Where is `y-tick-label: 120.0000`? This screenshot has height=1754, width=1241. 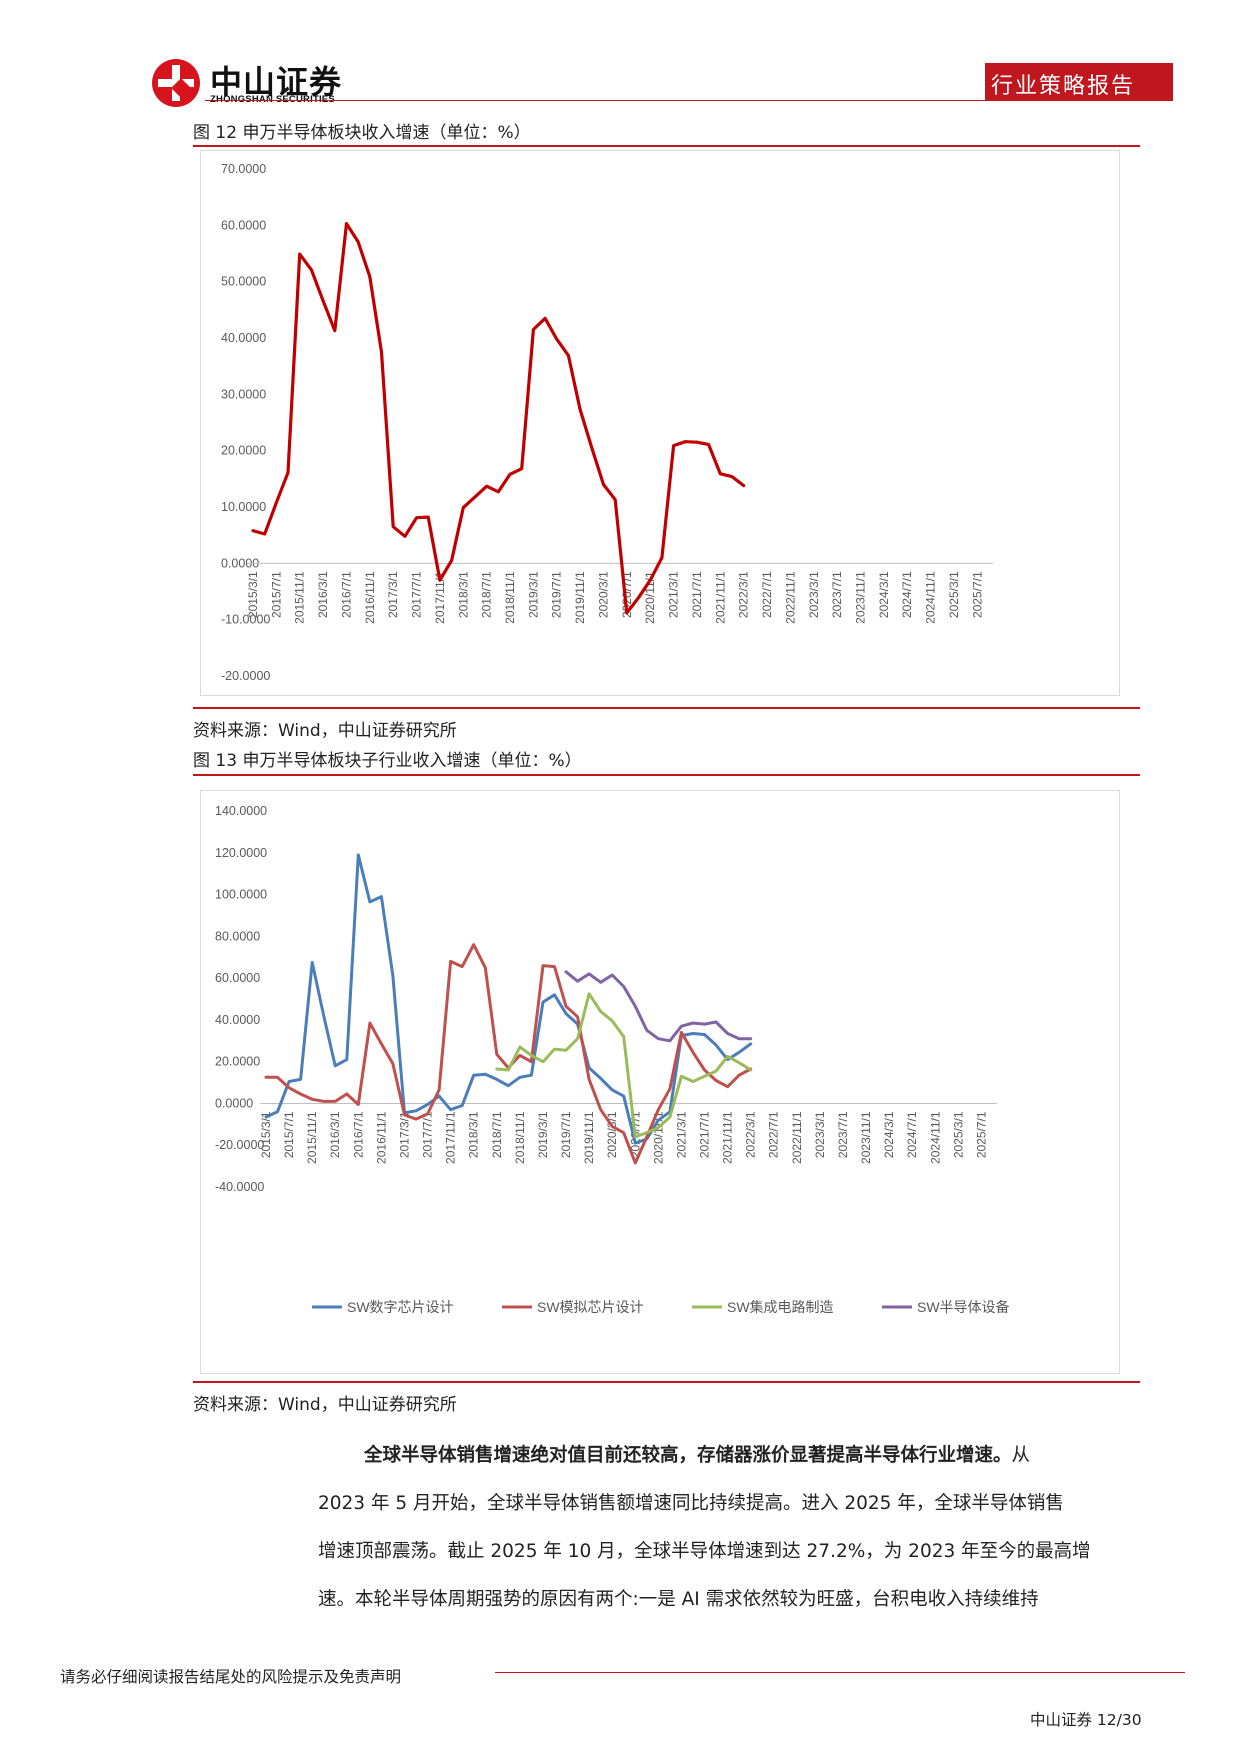 y-tick-label: 120.0000 is located at coordinates (241, 853).